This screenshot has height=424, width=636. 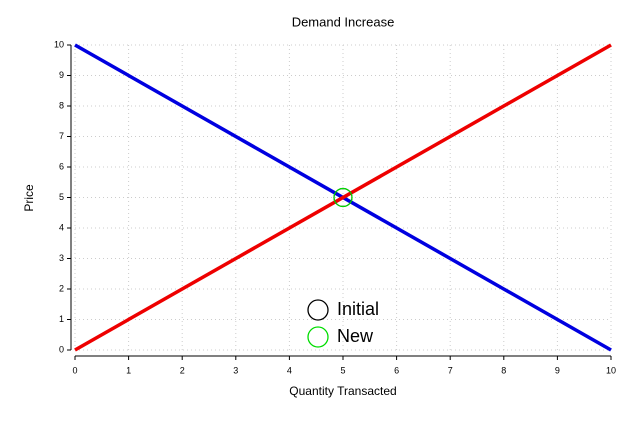 What do you see at coordinates (396, 370) in the screenshot?
I see `x-tick-label: 6` at bounding box center [396, 370].